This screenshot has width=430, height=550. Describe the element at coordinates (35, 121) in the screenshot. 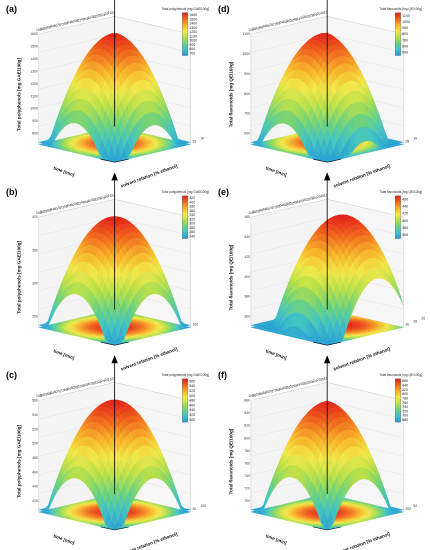

I see `z-tick-label: 900` at that location.